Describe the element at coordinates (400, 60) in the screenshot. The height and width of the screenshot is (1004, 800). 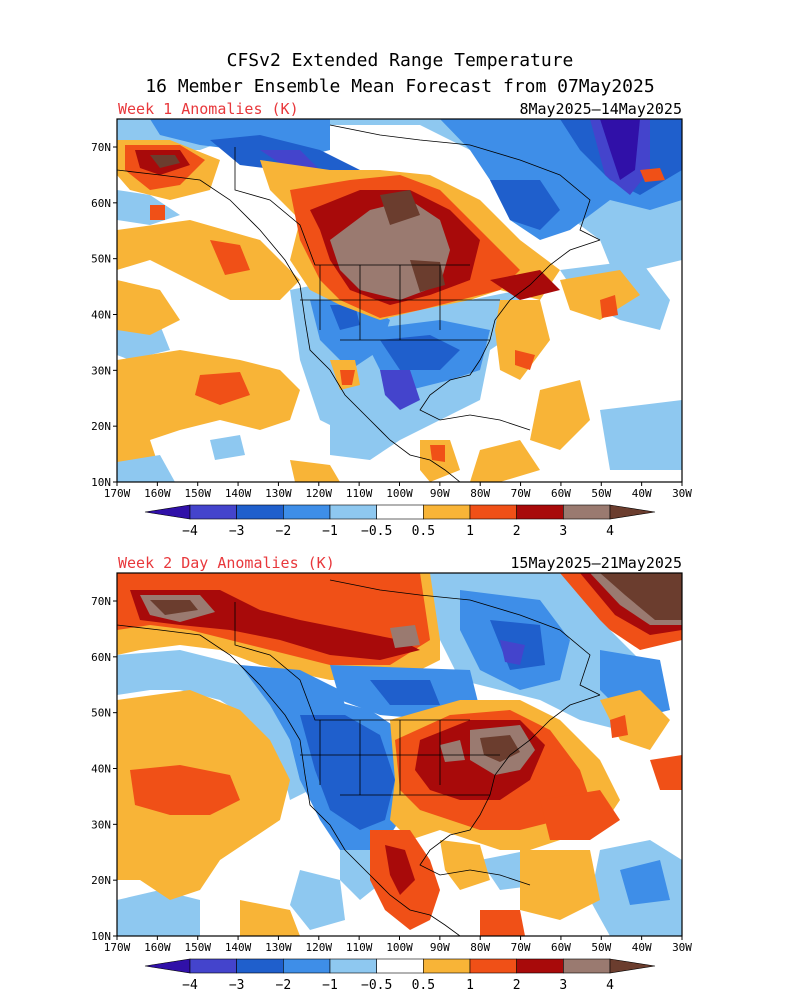
I see `title-line-1: CFSv2 Extended Range Temperature` at that location.